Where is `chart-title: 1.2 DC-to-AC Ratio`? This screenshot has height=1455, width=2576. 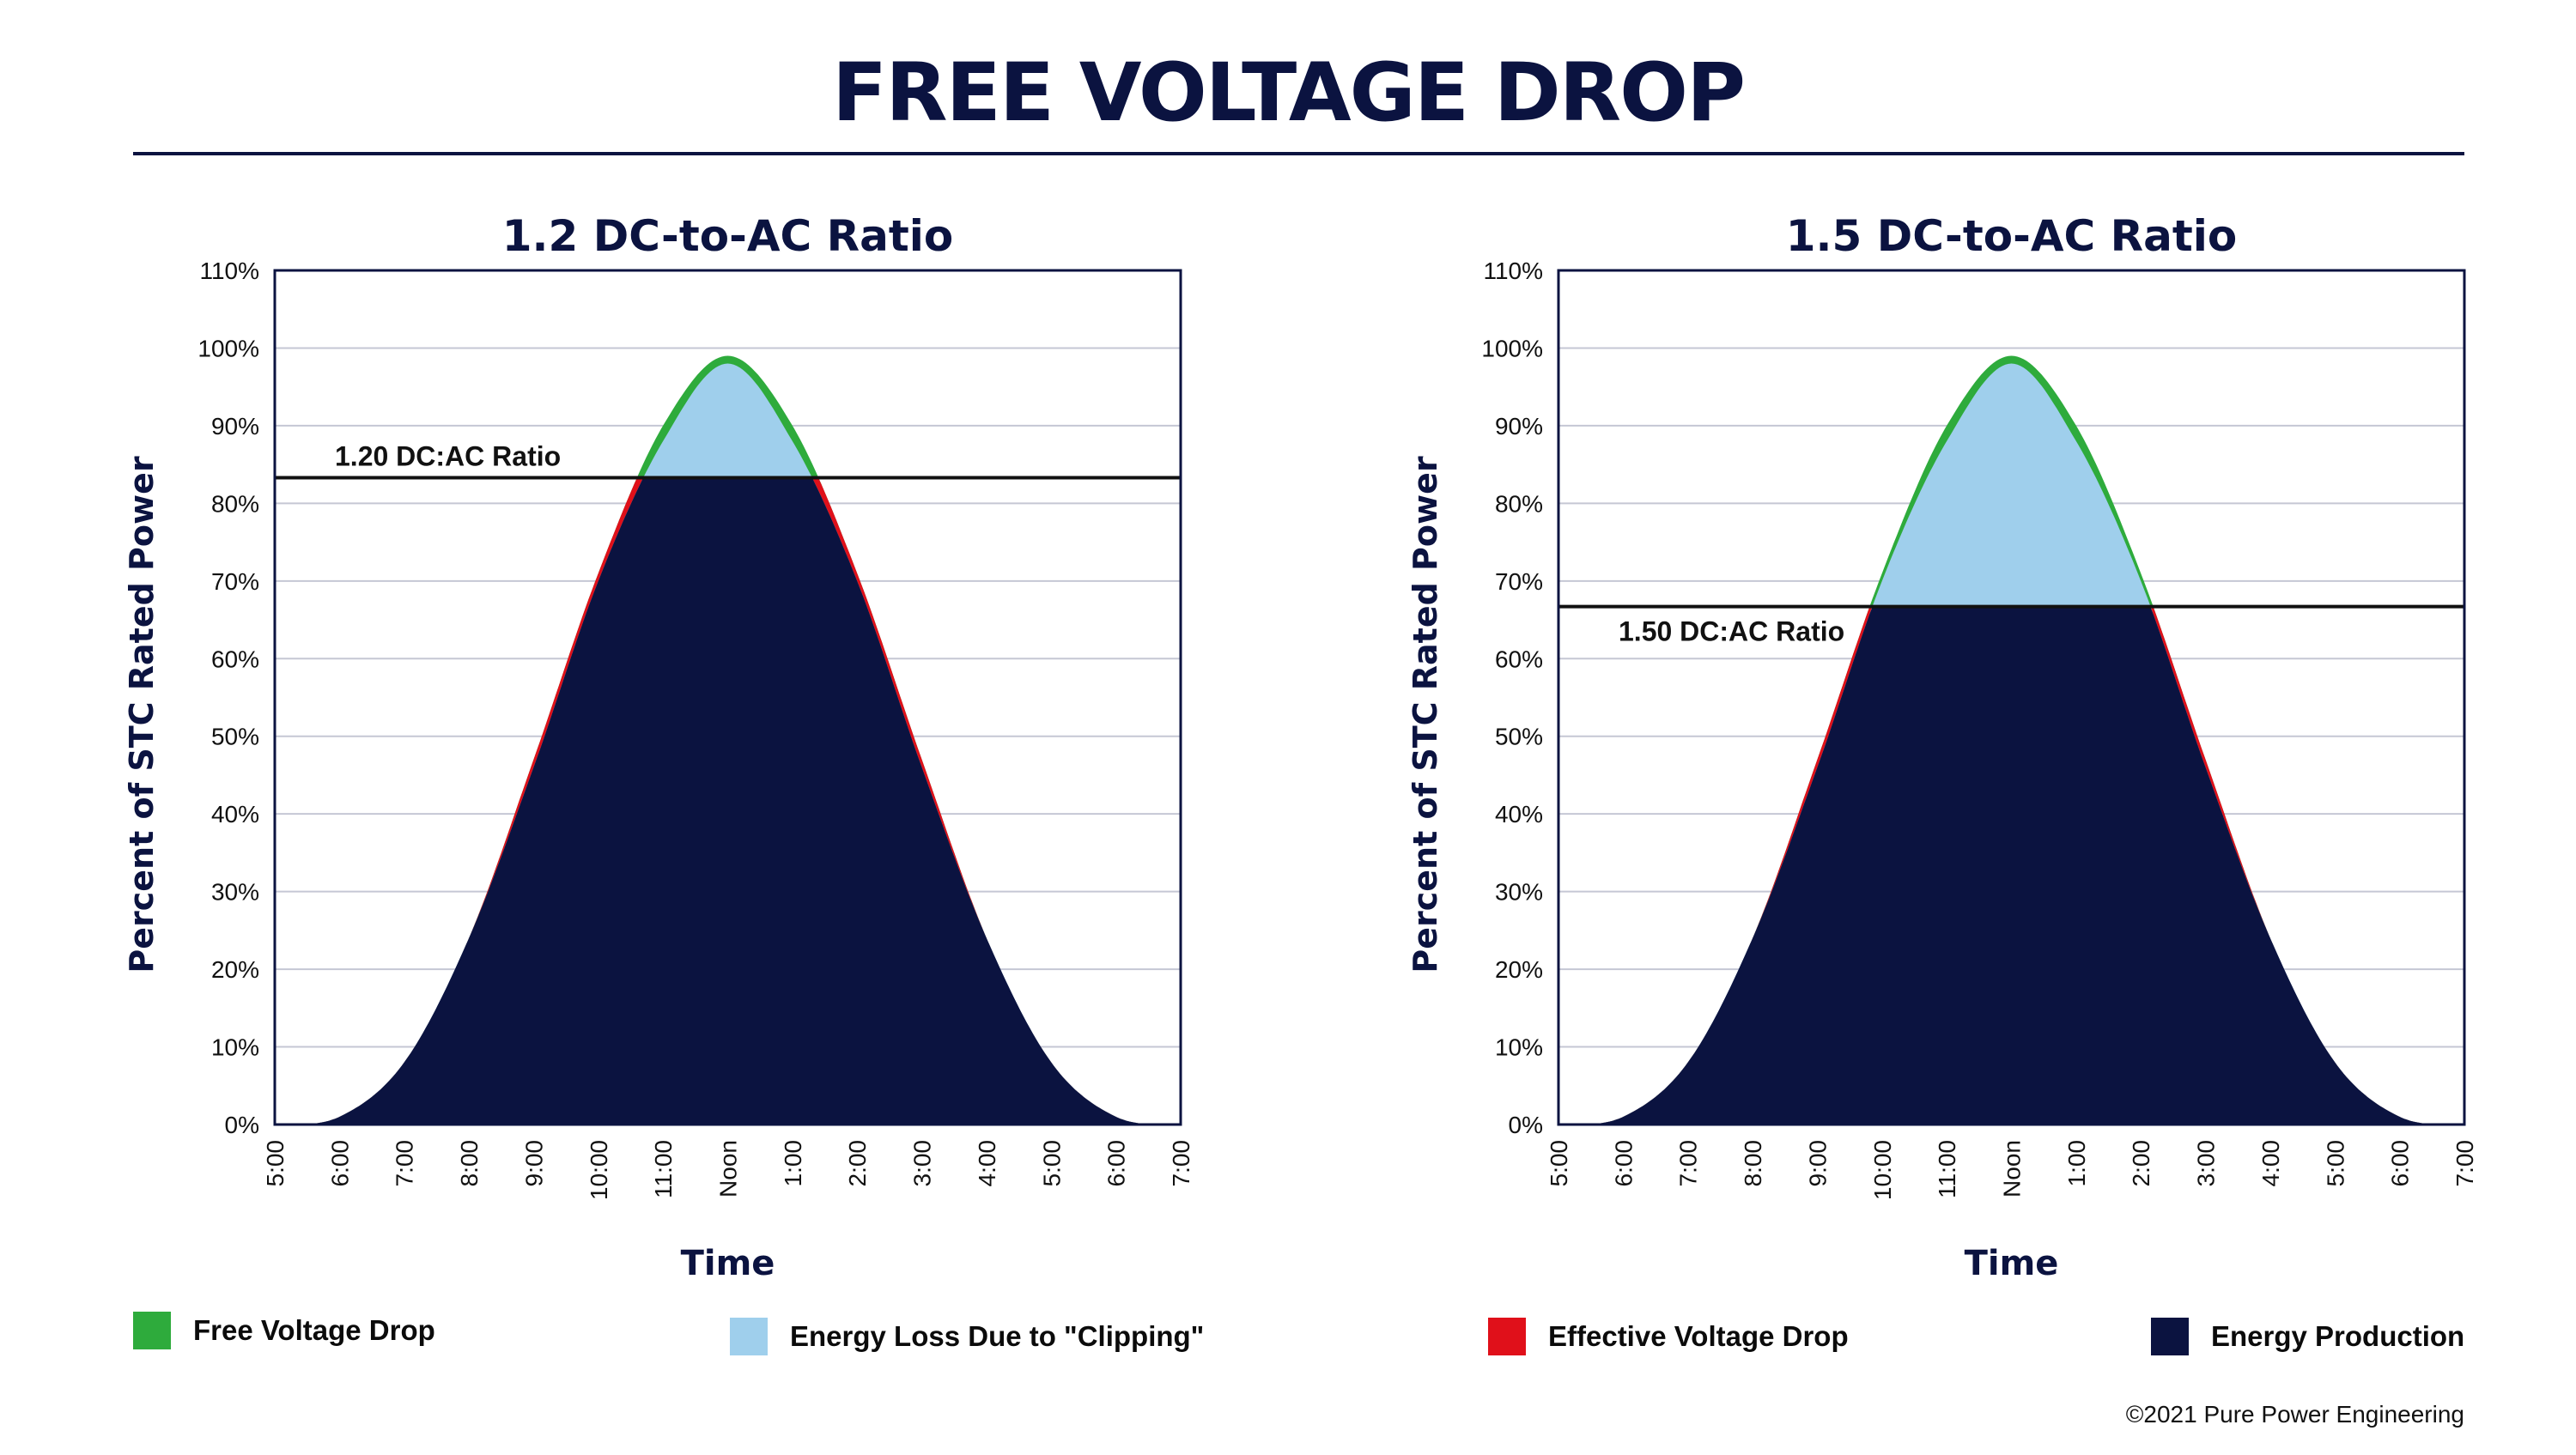 chart-title: 1.2 DC-to-AC Ratio is located at coordinates (728, 236).